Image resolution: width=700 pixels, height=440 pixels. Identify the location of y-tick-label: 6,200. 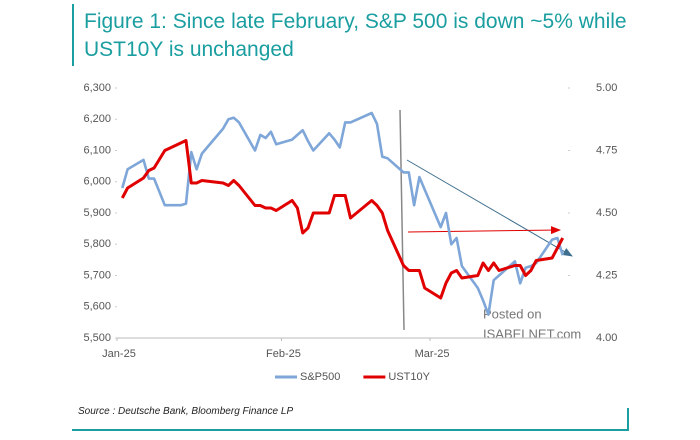
(97, 119).